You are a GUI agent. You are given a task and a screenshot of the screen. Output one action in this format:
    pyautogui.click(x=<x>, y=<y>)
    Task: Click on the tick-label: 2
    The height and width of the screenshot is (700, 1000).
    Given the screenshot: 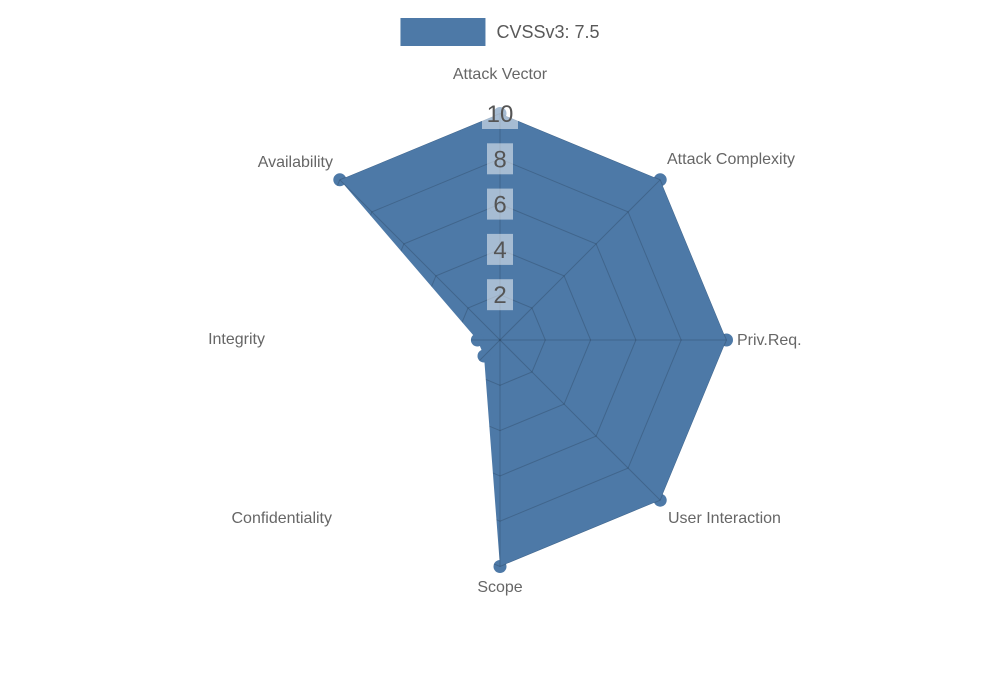 What is the action you would take?
    pyautogui.click(x=499, y=295)
    